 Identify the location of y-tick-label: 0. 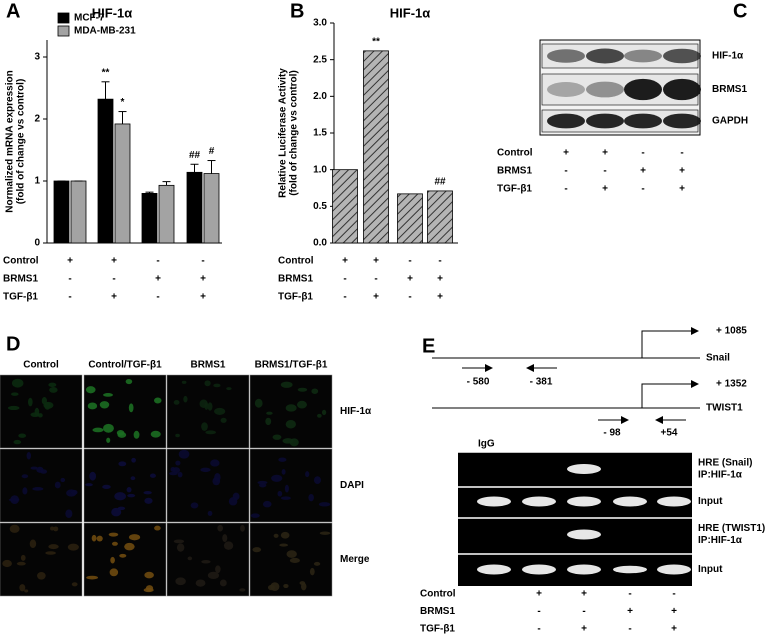
(37, 243).